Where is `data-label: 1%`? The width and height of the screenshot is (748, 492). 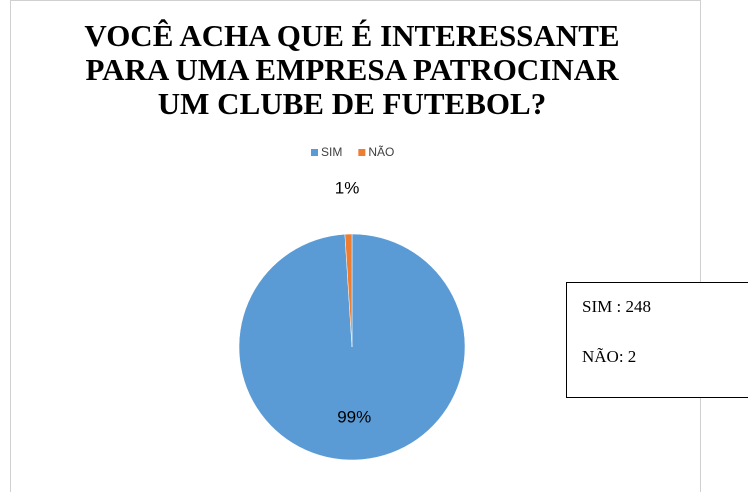
data-label: 1% is located at coordinates (347, 187).